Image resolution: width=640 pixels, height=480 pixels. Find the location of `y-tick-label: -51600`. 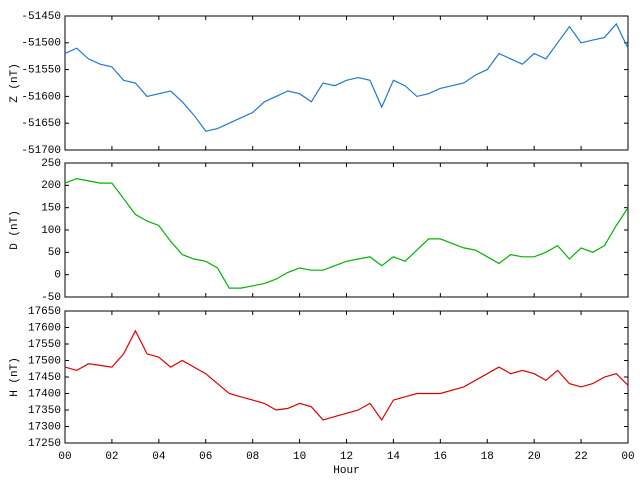

y-tick-label: -51600 is located at coordinates (41, 97).